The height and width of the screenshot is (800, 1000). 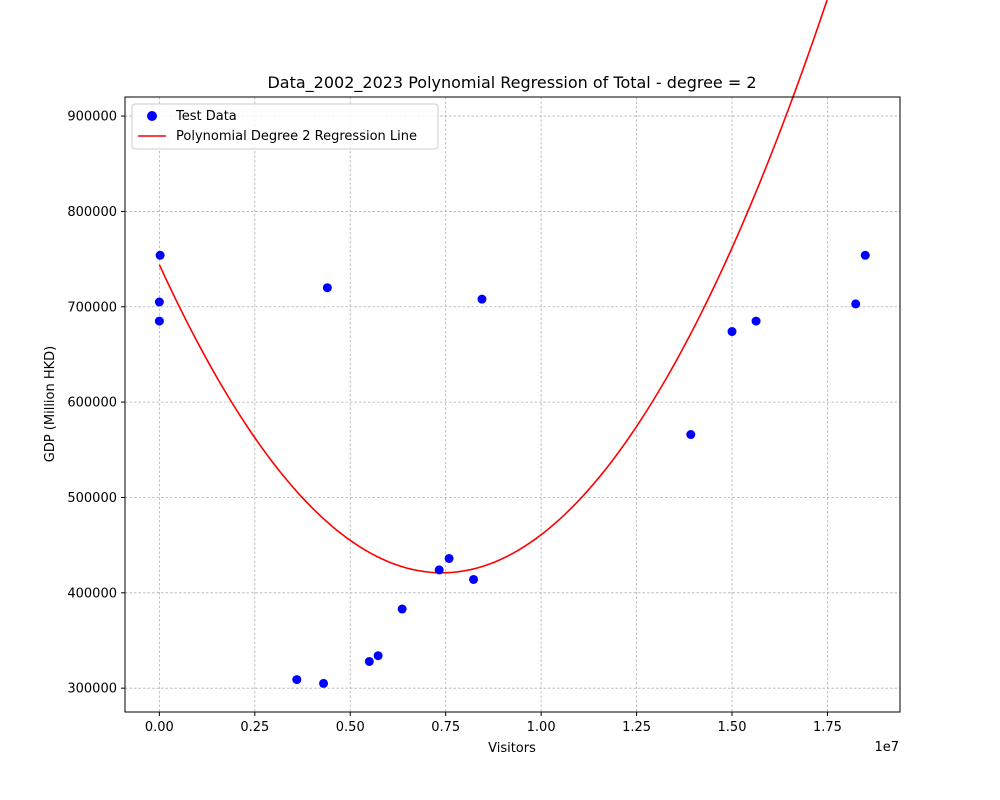 What do you see at coordinates (886, 747) in the screenshot?
I see `x-axis-multiplier: 1e7` at bounding box center [886, 747].